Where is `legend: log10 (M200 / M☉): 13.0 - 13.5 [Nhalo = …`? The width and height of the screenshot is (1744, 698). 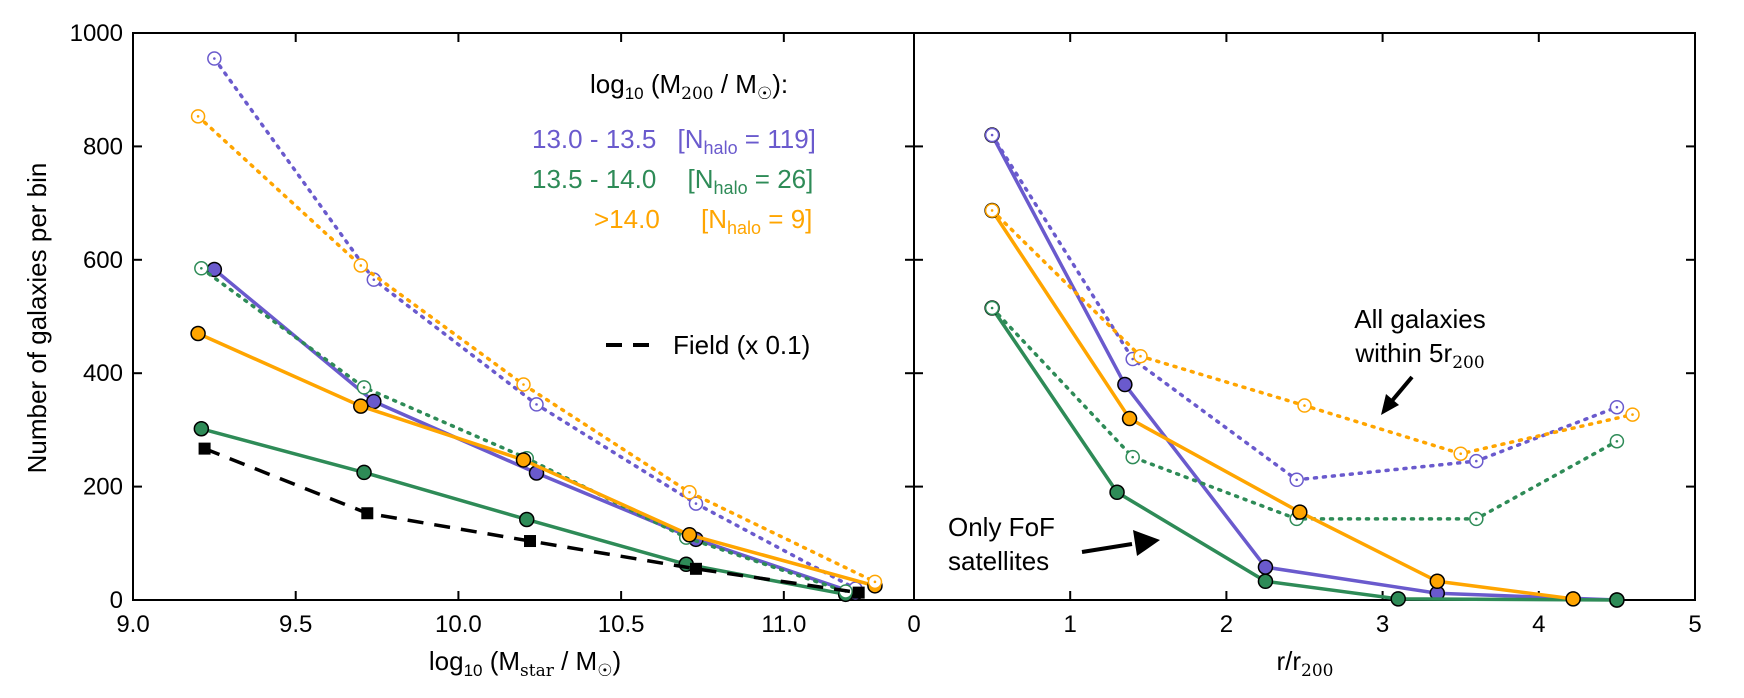
legend: log10 (M200 / M☉): 13.0 - 13.5 [Nhalo = … is located at coordinates (674, 214).